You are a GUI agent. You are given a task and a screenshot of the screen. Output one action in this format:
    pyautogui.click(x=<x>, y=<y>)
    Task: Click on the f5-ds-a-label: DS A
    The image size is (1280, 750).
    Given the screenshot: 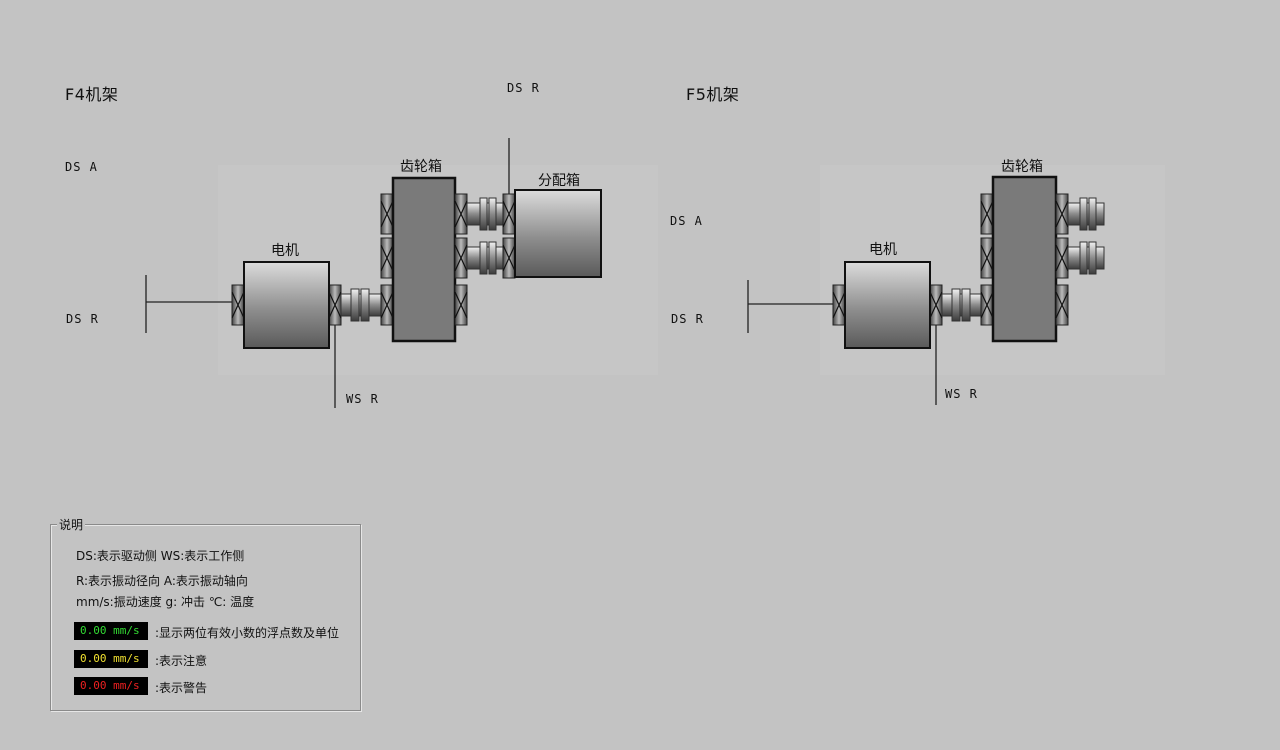 What is the action you would take?
    pyautogui.click(x=686, y=221)
    